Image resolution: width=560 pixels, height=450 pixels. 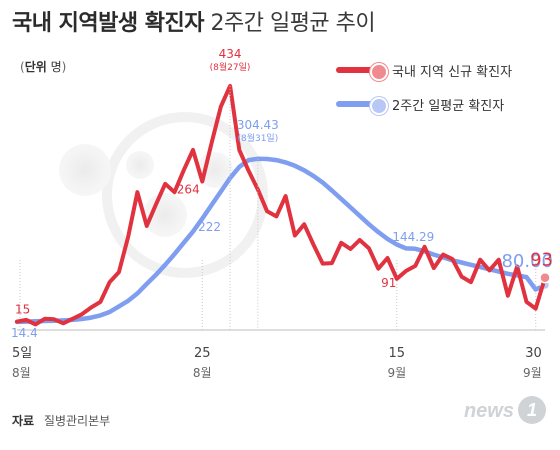 I want to click on legend-item-two-week-avg: 2주간 일평균 확진자, so click(x=436, y=104).